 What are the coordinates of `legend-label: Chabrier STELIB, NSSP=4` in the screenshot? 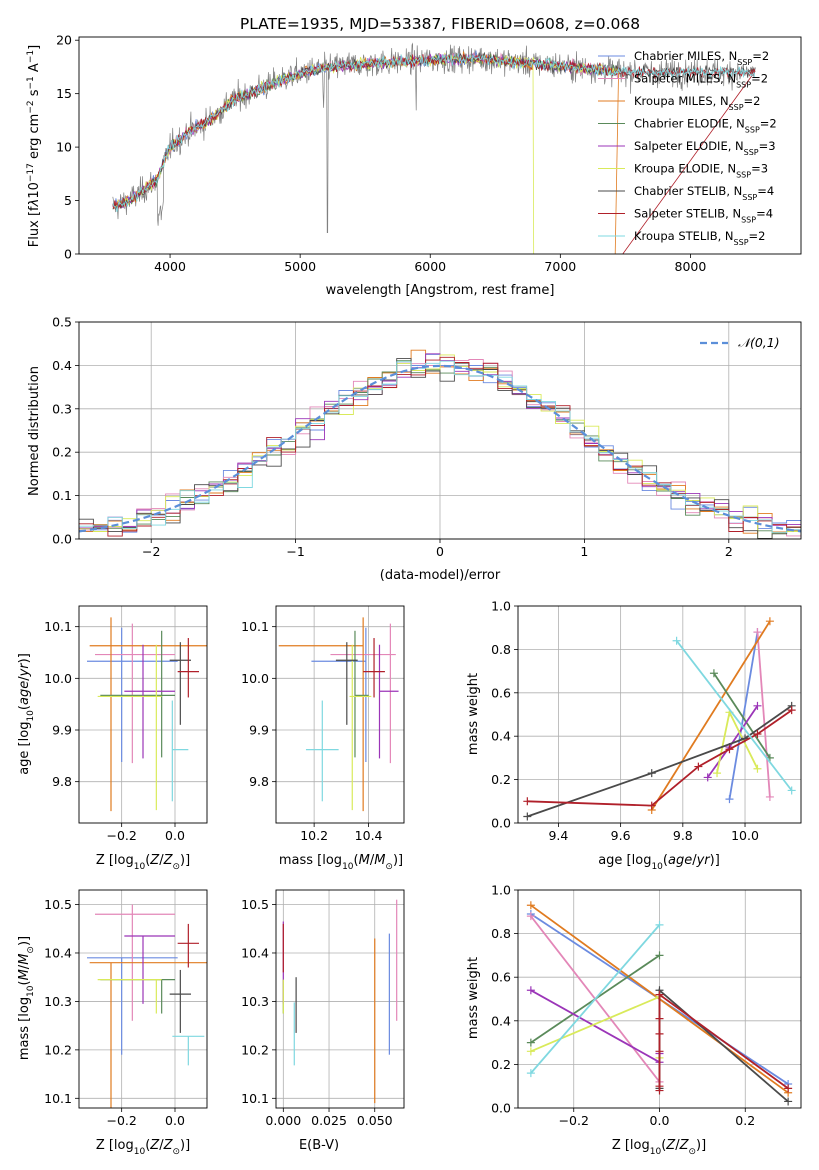 It's located at (704, 193).